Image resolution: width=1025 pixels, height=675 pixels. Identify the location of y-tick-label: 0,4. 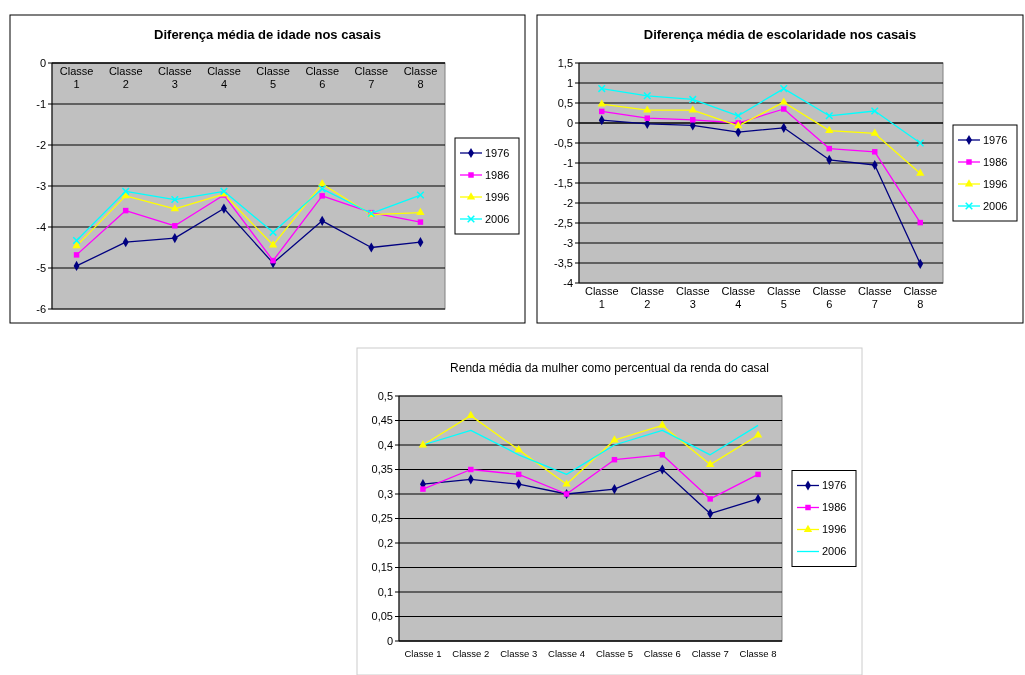
(385, 444).